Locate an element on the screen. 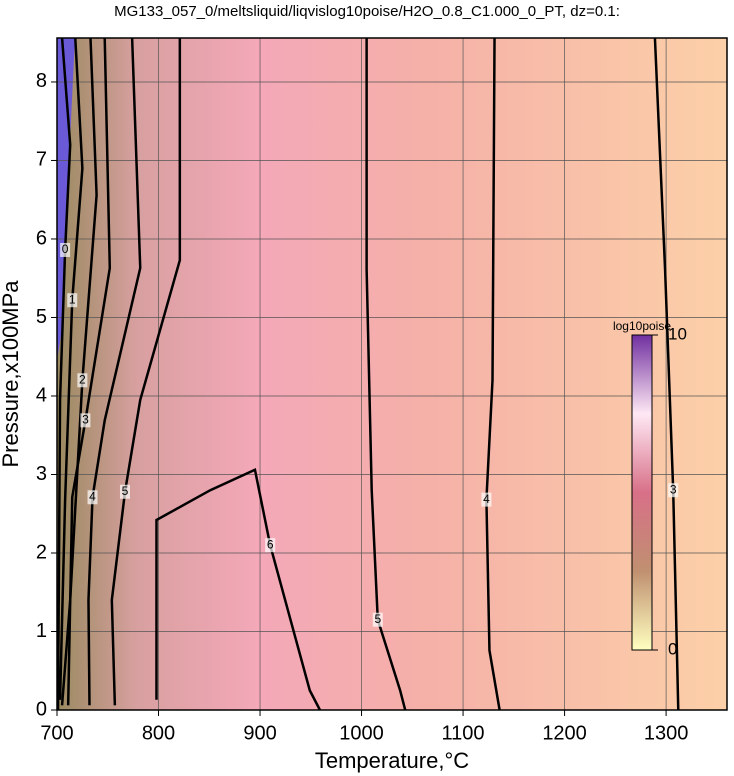 This screenshot has width=734, height=776. contour-label: 6 is located at coordinates (270, 544).